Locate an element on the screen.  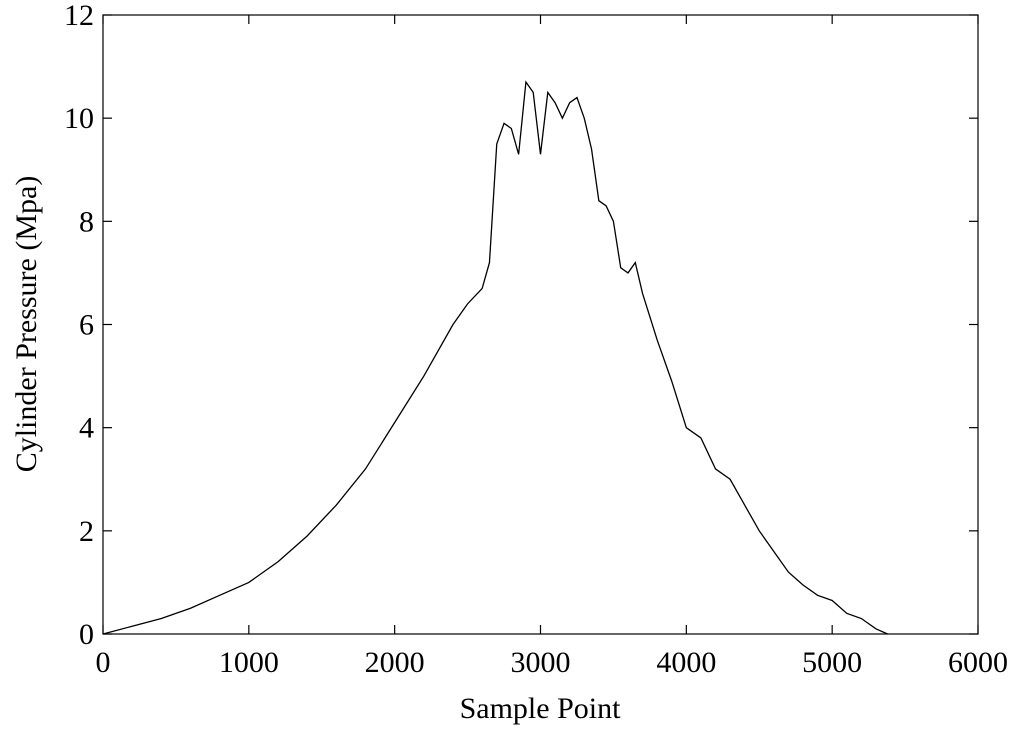
y-tick-label: 8 is located at coordinates (86, 221).